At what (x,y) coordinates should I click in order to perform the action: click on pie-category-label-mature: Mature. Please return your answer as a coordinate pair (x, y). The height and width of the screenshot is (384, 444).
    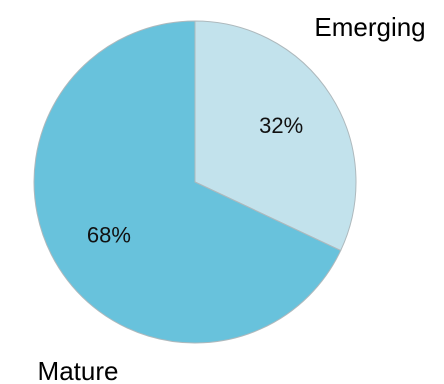
    Looking at the image, I should click on (78, 370).